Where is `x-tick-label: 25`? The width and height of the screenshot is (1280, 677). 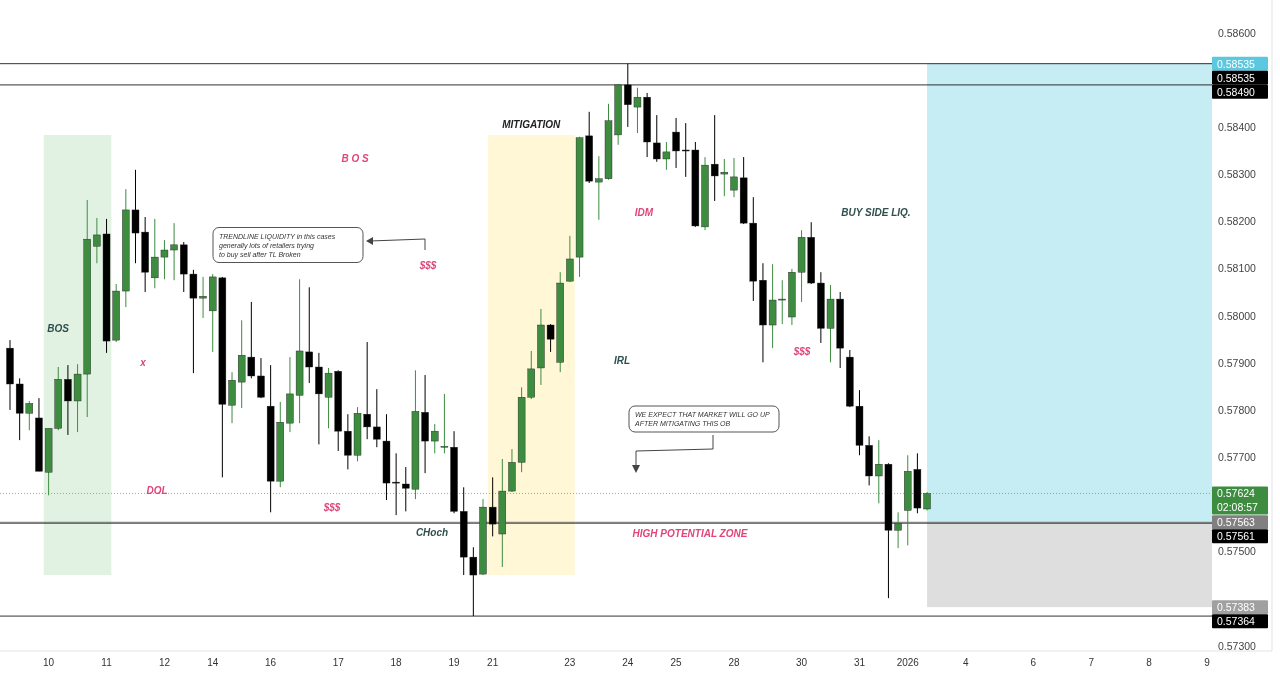 x-tick-label: 25 is located at coordinates (676, 662).